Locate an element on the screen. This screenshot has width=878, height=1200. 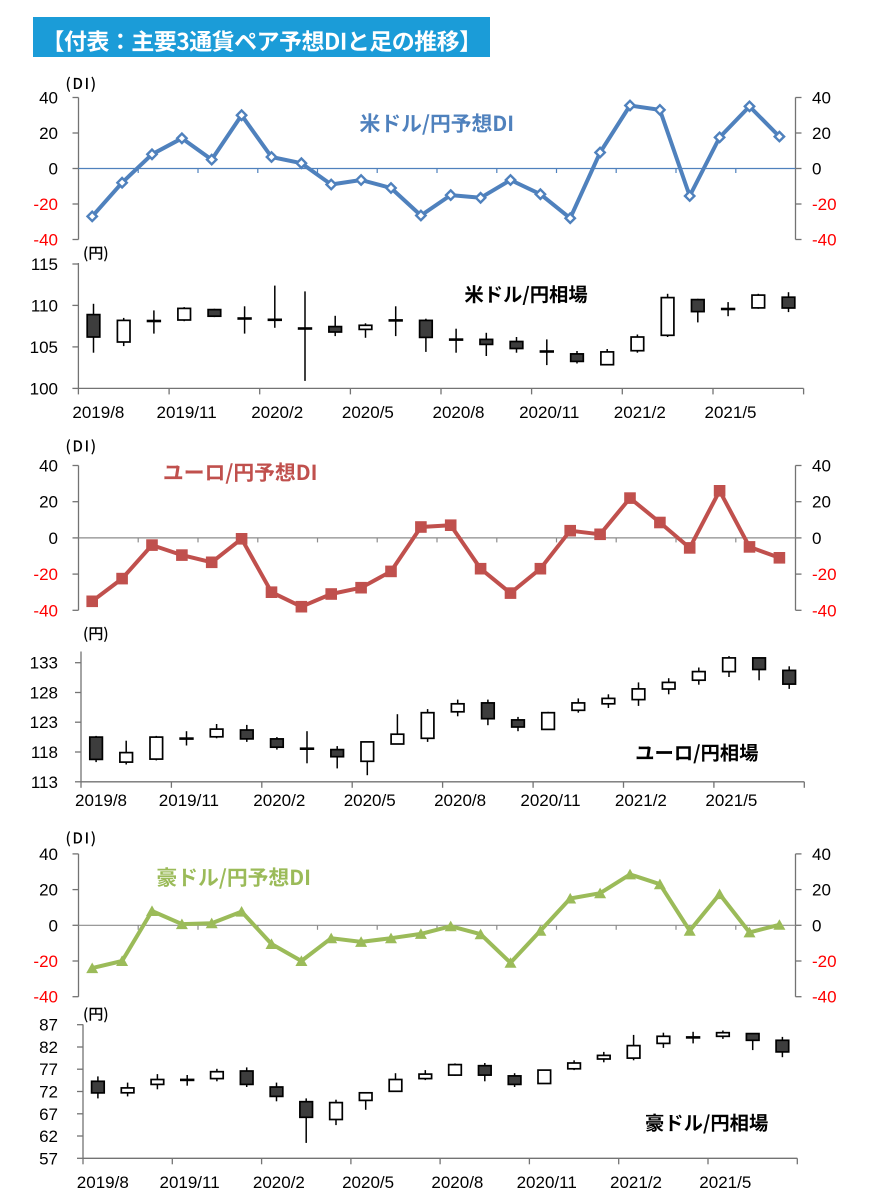
svg-text: 67 is located at coordinates (48, 1114).